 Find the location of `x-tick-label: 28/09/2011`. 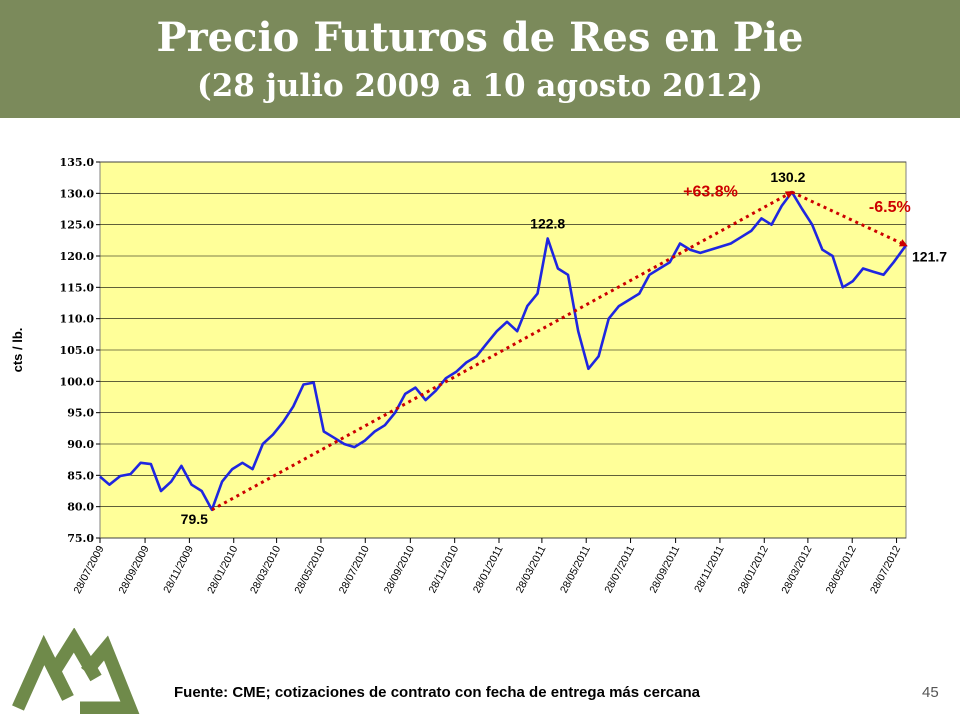

x-tick-label: 28/09/2011 is located at coordinates (664, 569).